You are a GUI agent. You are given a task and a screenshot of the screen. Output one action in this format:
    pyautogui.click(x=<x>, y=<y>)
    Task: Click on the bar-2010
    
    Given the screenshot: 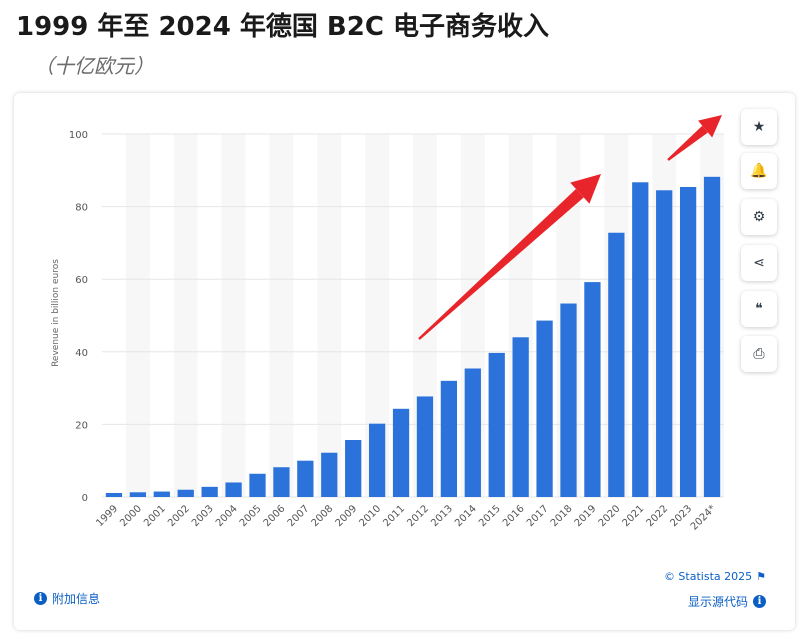 What is the action you would take?
    pyautogui.click(x=377, y=460)
    